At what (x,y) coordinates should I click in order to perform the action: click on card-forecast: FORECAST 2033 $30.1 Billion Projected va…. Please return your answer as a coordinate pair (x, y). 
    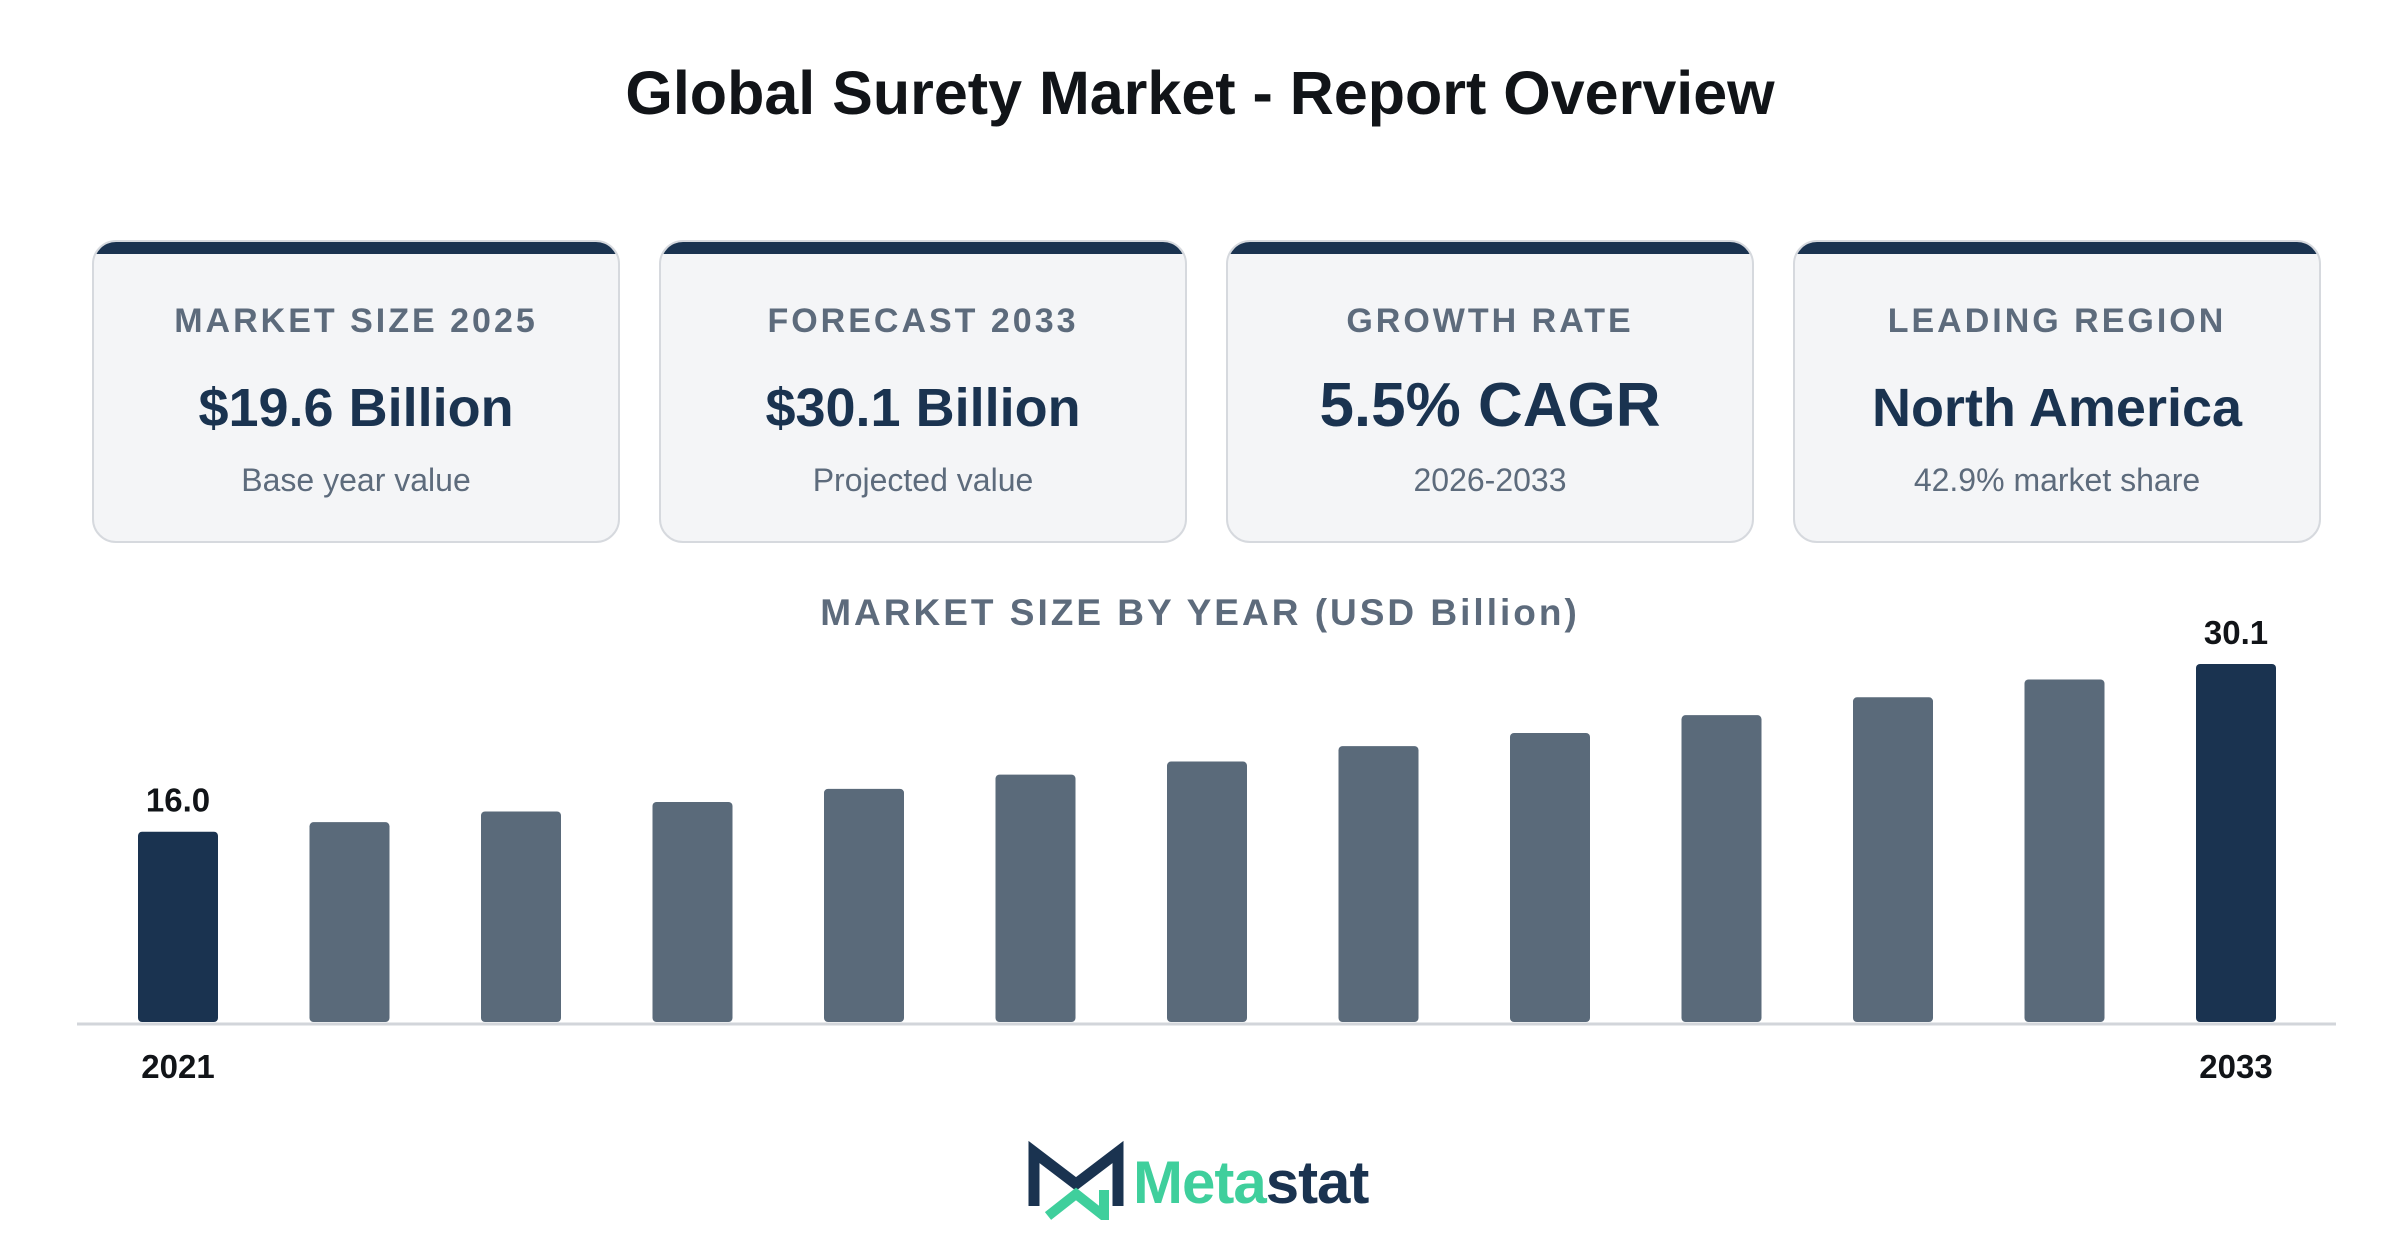
    Looking at the image, I should click on (923, 391).